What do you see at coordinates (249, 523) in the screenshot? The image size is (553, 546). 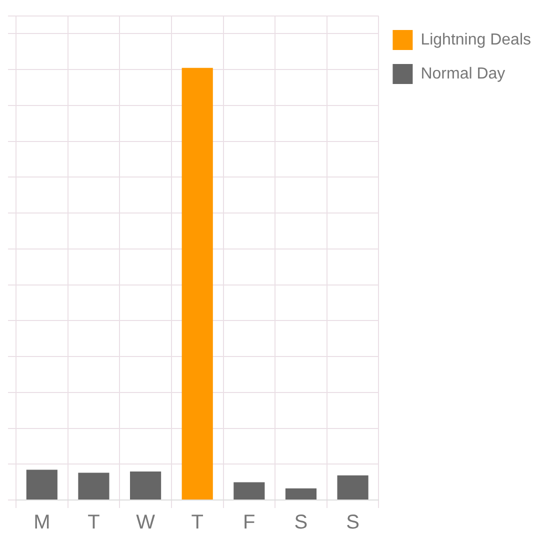 I see `x-tick-label: F` at bounding box center [249, 523].